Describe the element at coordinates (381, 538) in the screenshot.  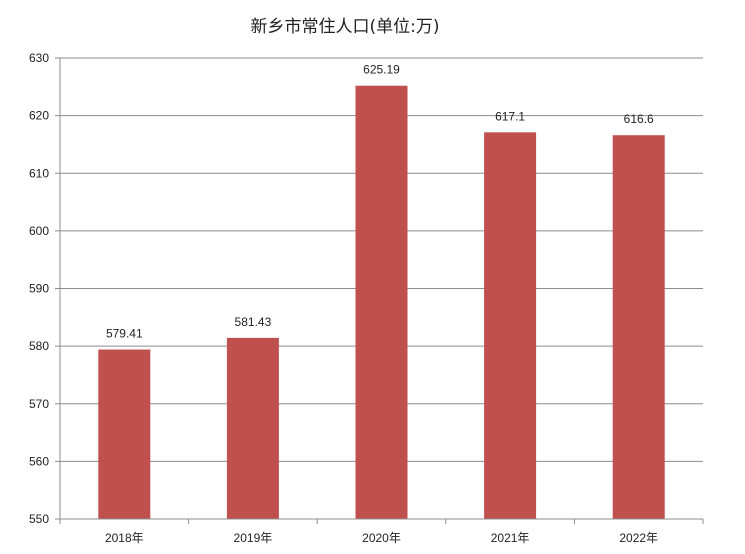
I see `x-tick-label: 2020年` at that location.